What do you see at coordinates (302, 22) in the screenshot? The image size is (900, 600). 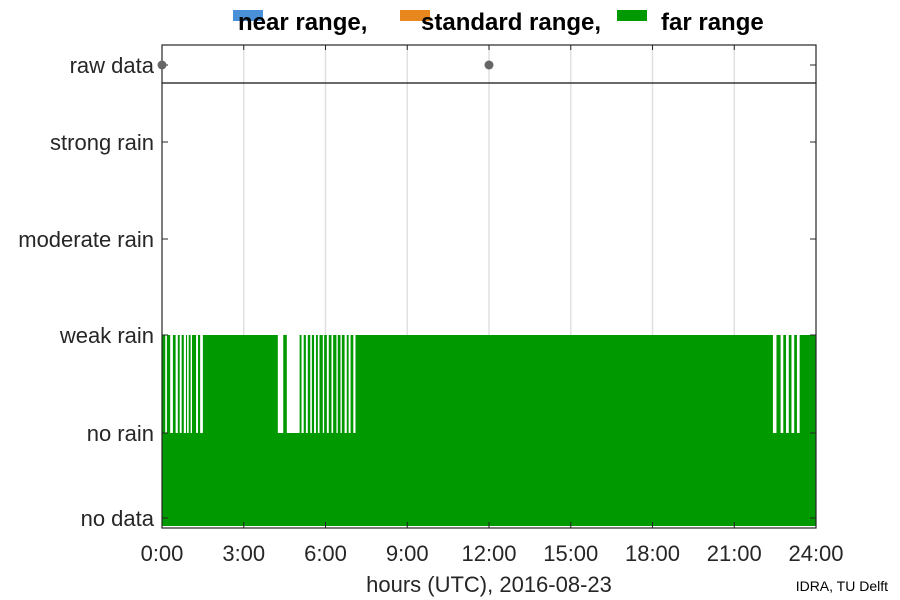 I see `legend-entry-label: near range,` at bounding box center [302, 22].